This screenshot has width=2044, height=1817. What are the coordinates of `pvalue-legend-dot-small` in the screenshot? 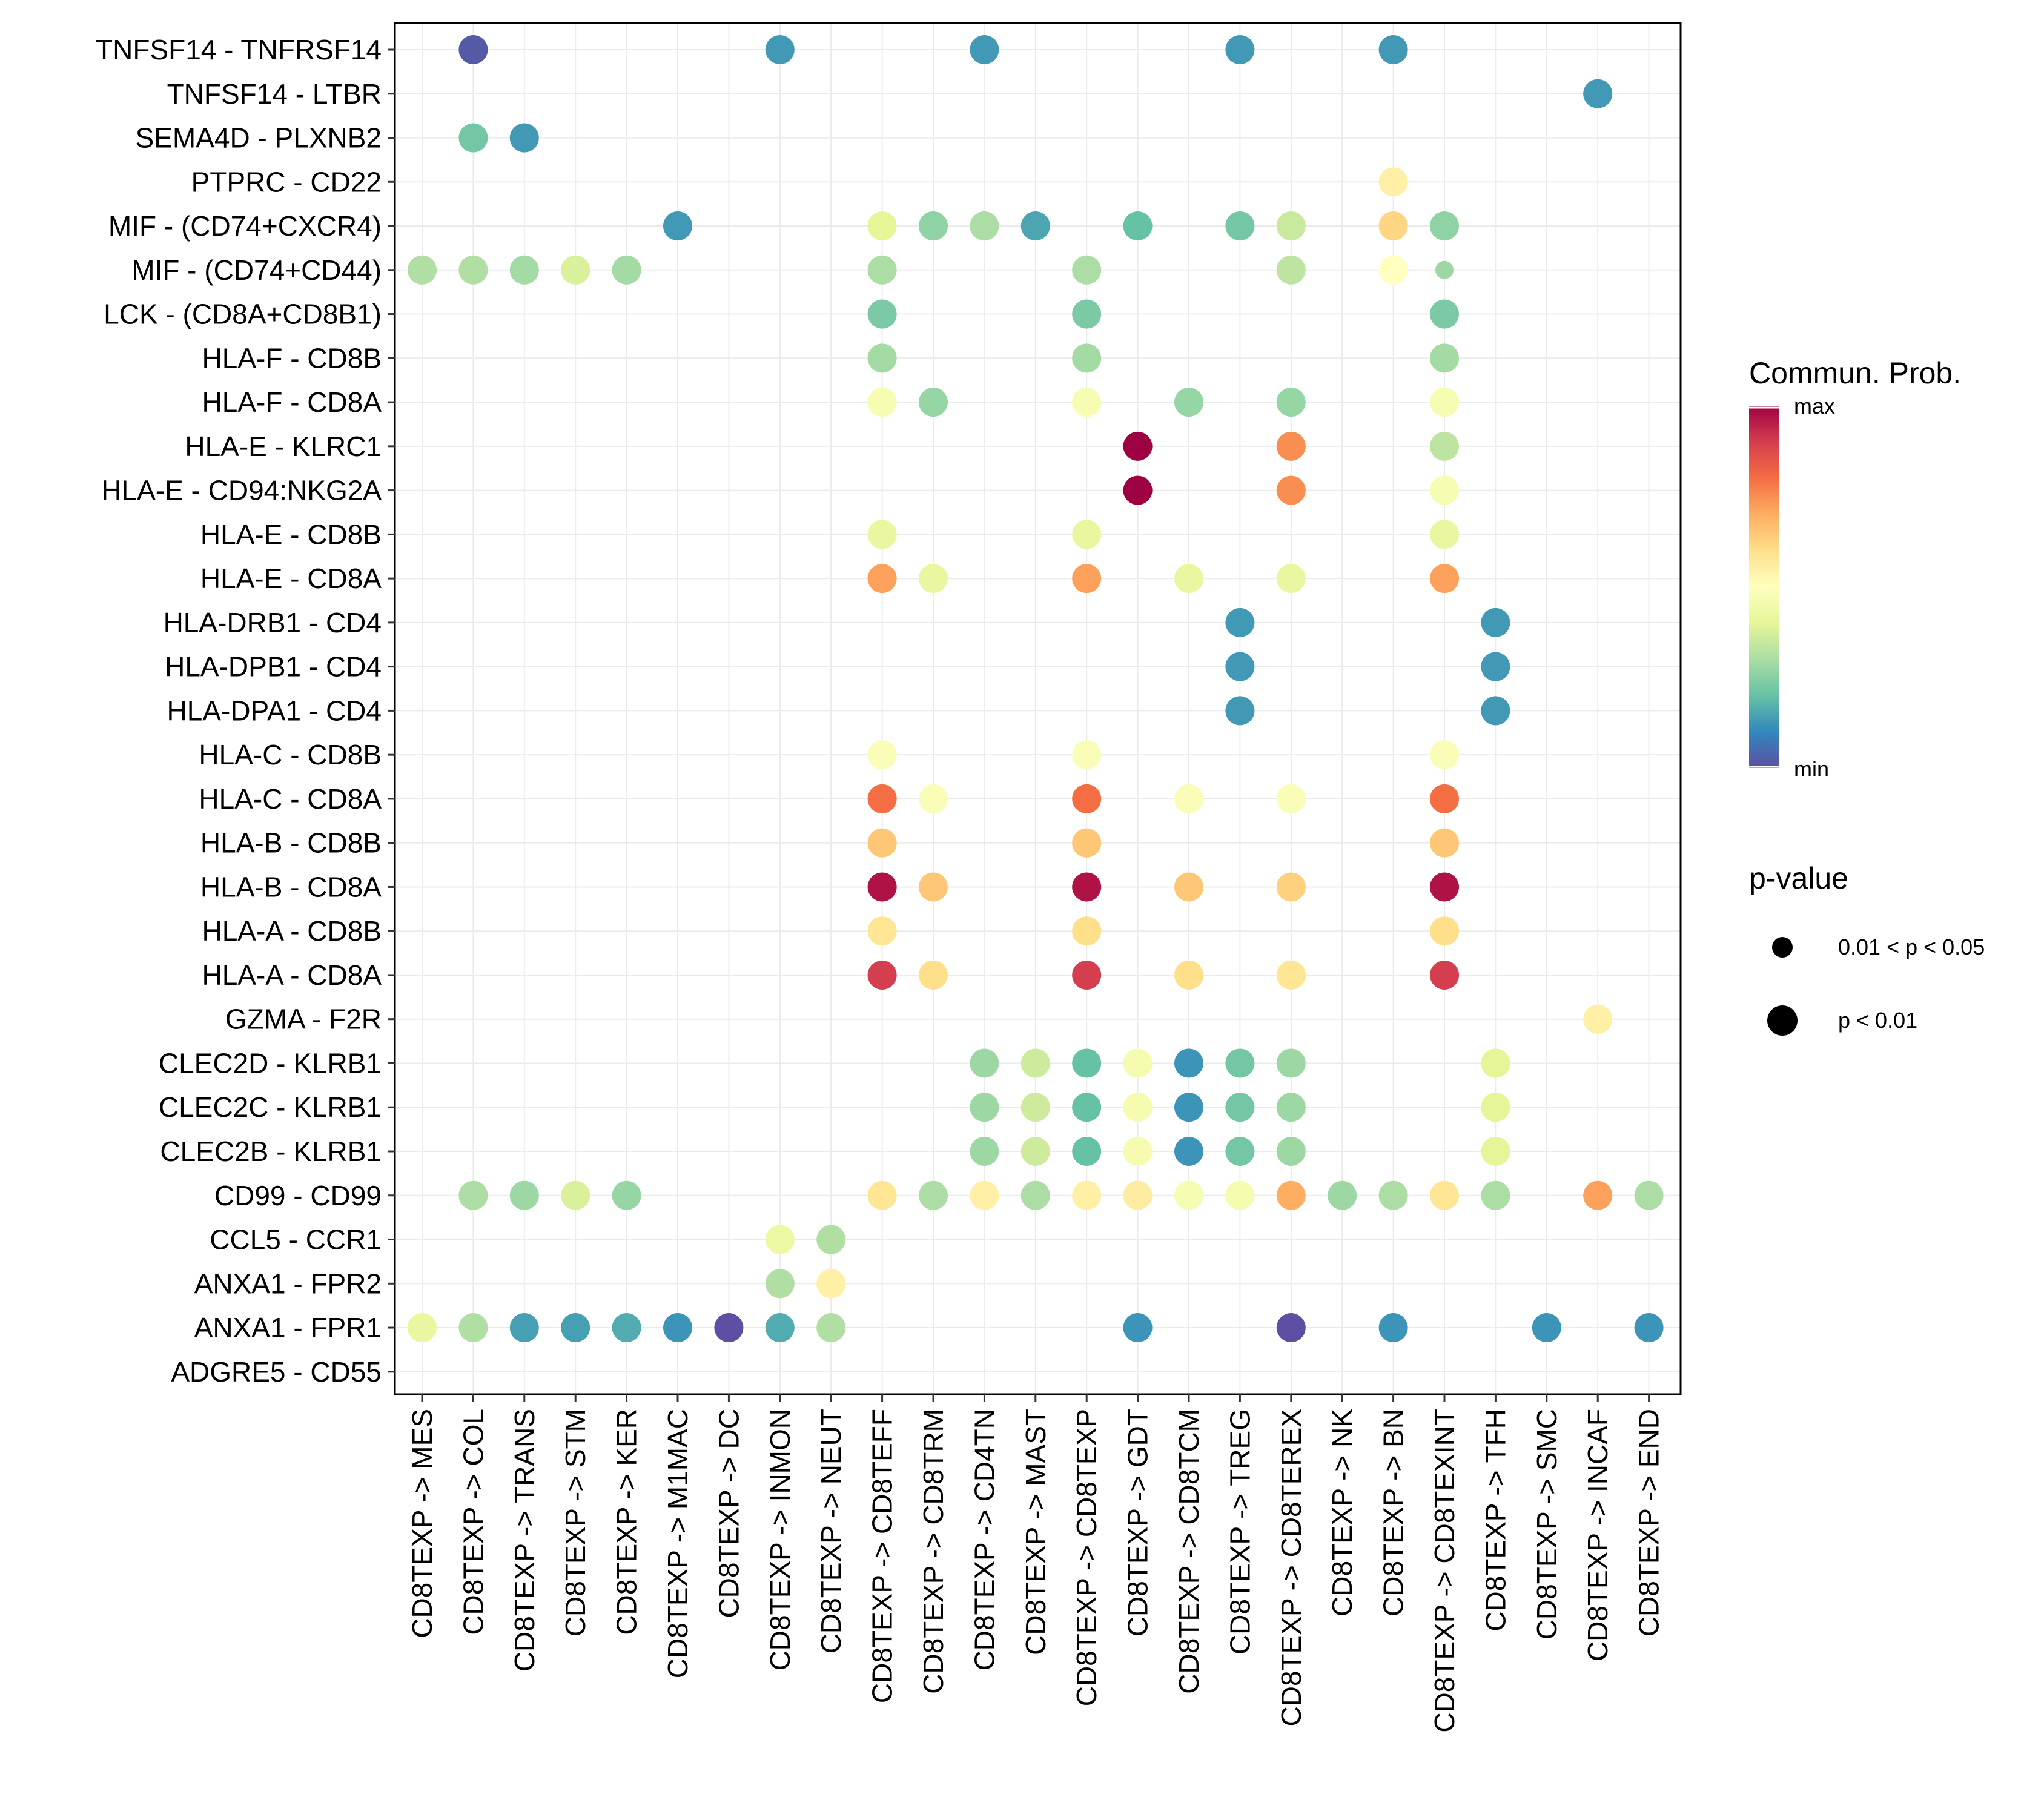 It's located at (1782, 948).